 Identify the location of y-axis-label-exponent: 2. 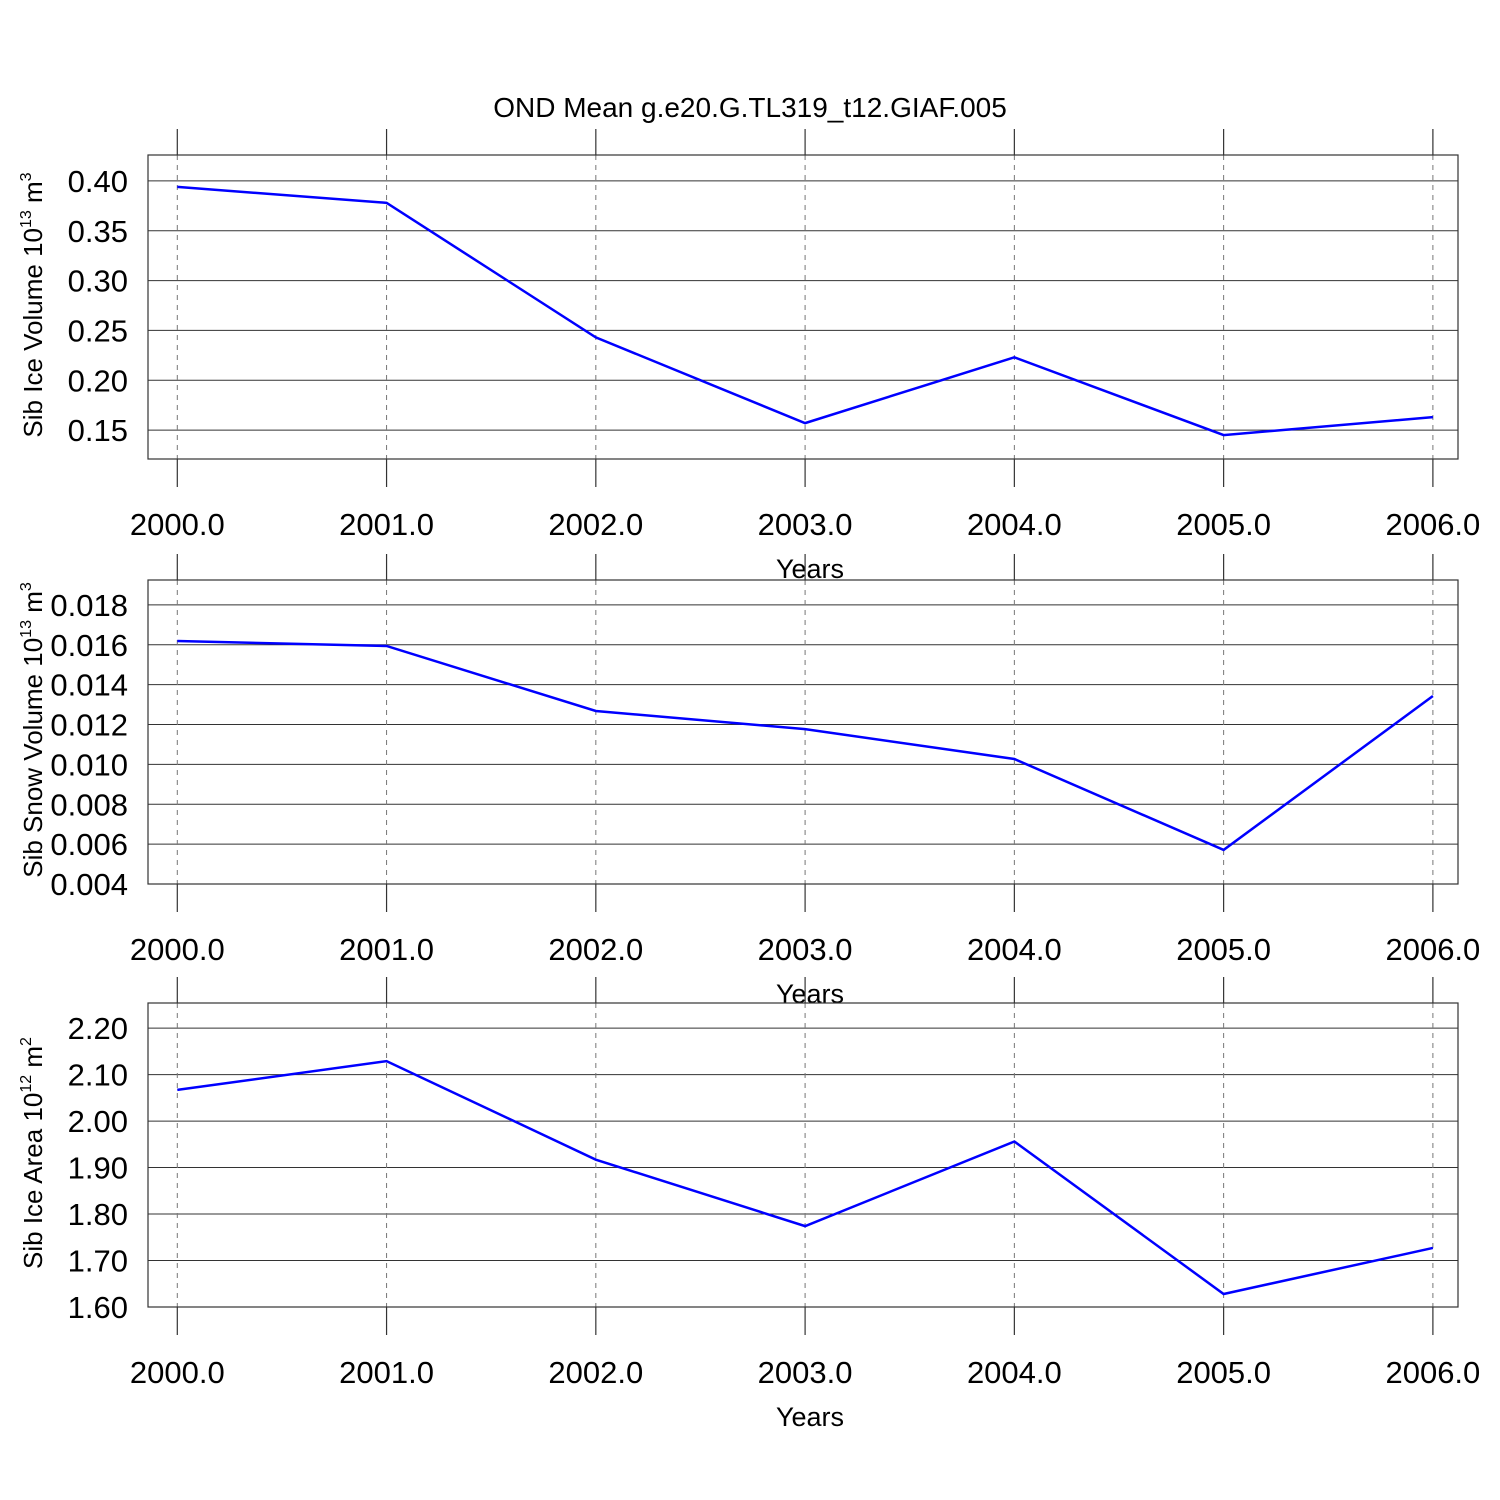
(26, 1041).